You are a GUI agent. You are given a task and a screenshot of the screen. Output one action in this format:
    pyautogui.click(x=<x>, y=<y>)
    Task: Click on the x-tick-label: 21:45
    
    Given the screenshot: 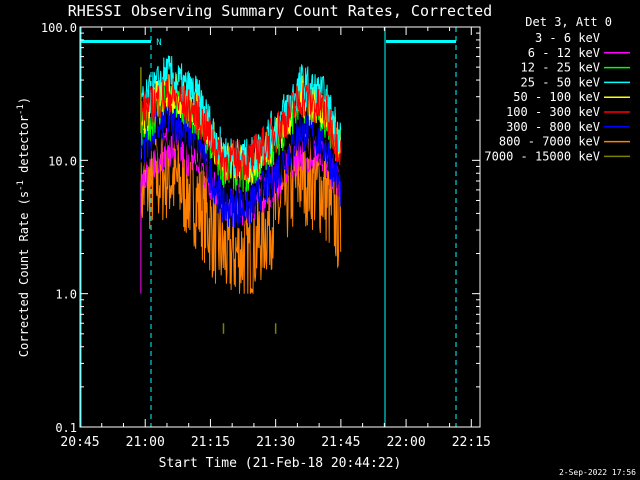 What is the action you would take?
    pyautogui.click(x=340, y=442)
    